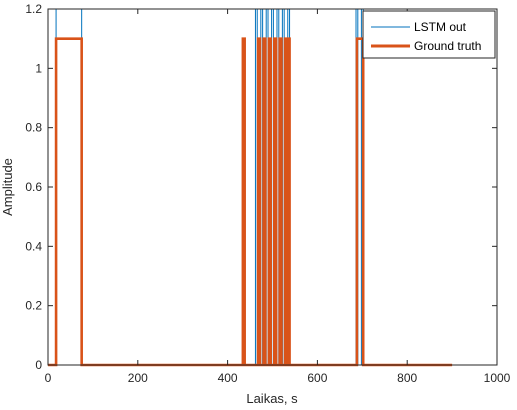  What do you see at coordinates (447, 46) in the screenshot?
I see `legend-label-ground-truth: Ground truth` at bounding box center [447, 46].